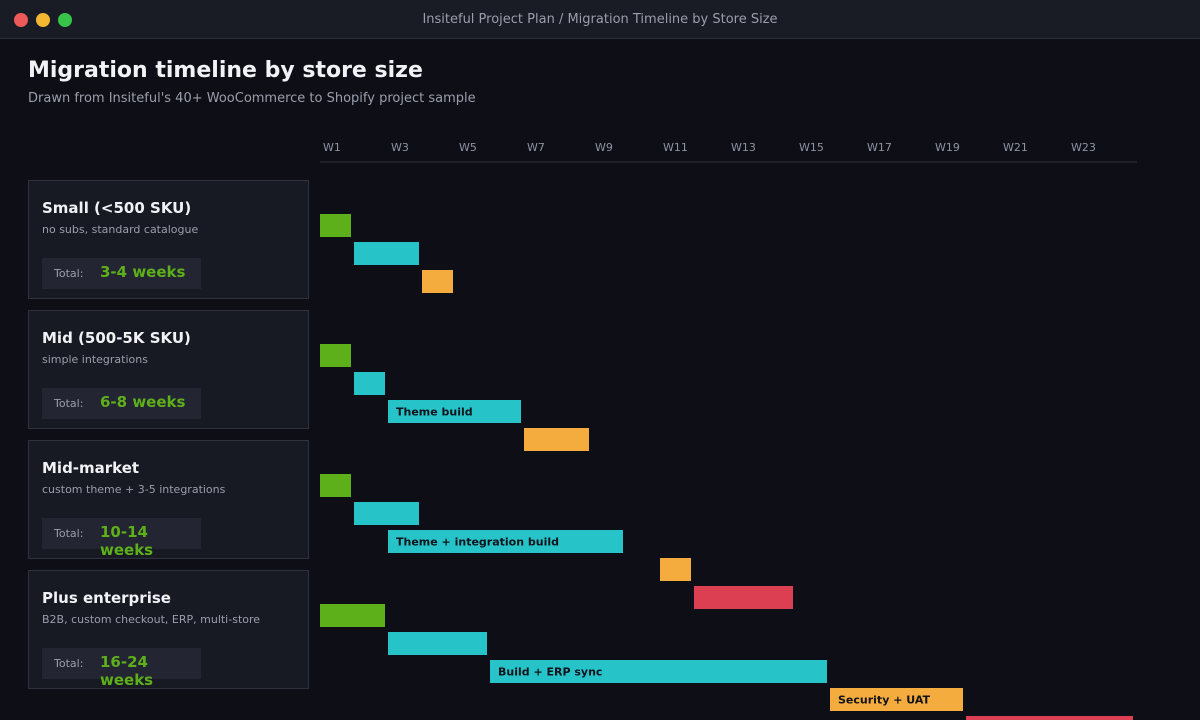 The image size is (1200, 720). I want to click on week-tick-label: W15, so click(811, 147).